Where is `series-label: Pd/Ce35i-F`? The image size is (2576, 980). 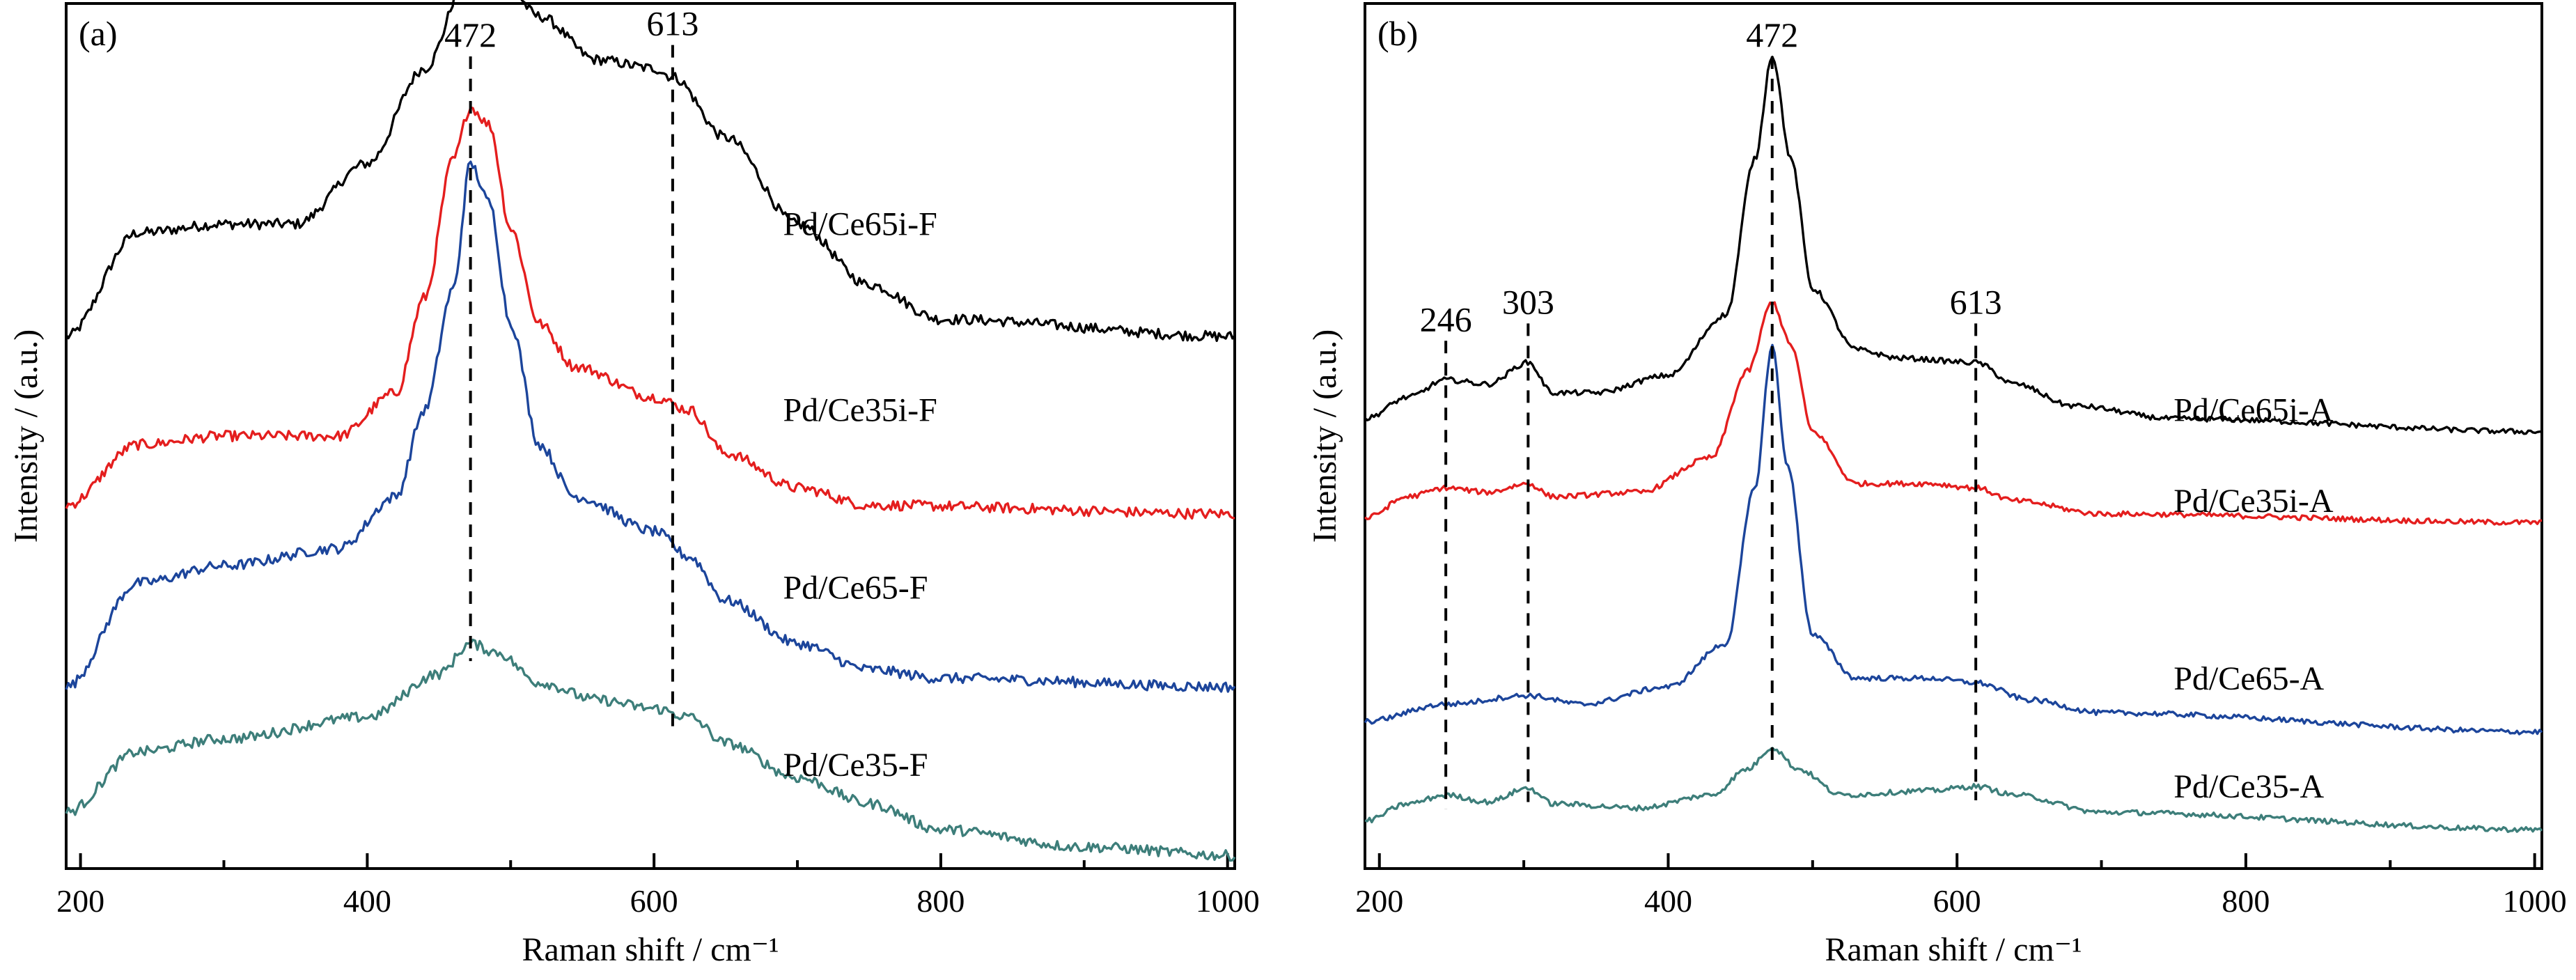
series-label: Pd/Ce35i-F is located at coordinates (860, 410).